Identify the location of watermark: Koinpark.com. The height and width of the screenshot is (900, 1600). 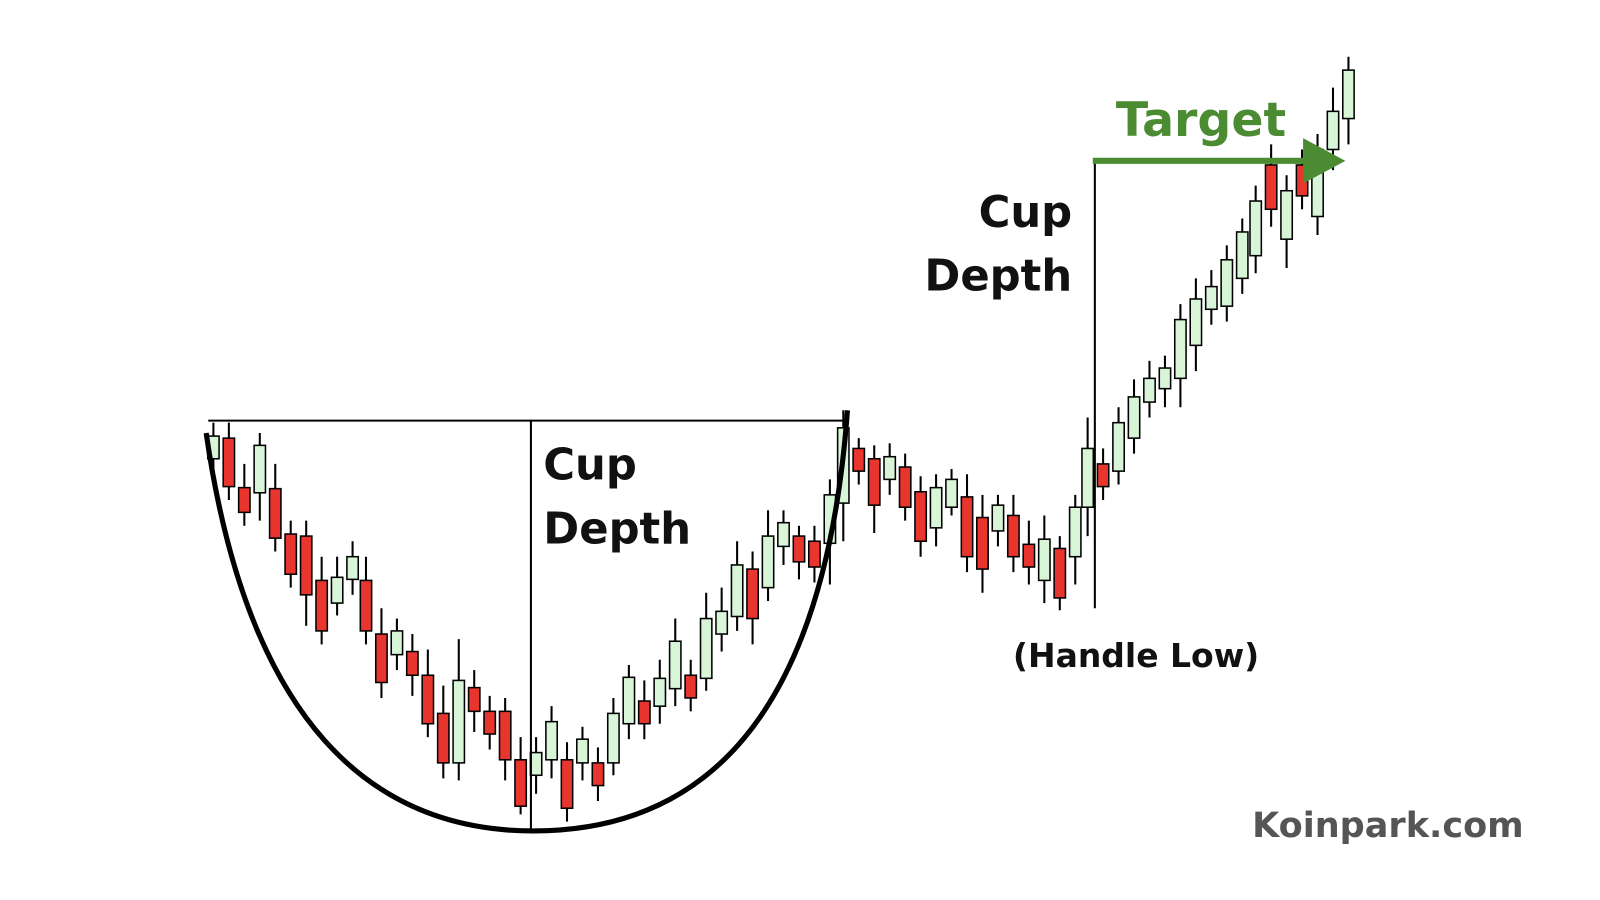
(1388, 825).